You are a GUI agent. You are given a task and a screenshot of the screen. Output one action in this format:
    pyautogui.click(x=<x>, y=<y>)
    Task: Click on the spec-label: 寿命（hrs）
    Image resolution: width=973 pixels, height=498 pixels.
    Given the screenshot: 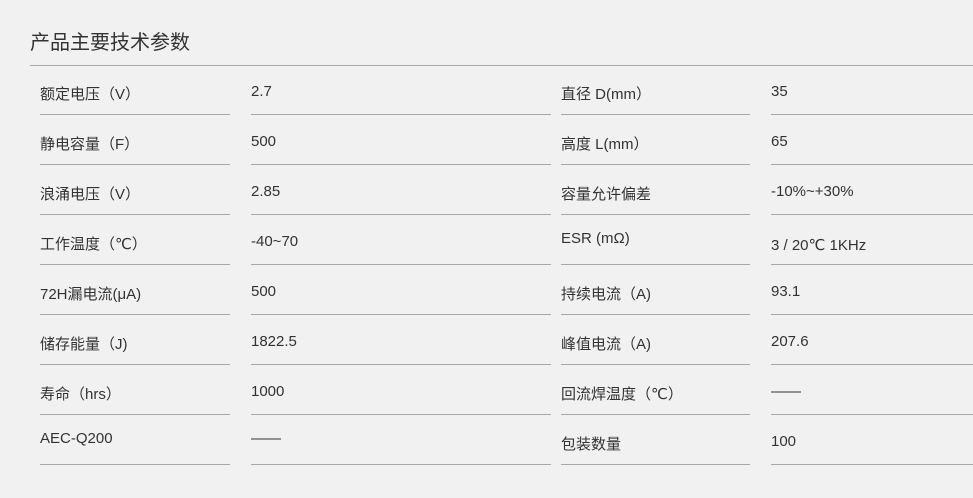 What is the action you would take?
    pyautogui.click(x=135, y=390)
    